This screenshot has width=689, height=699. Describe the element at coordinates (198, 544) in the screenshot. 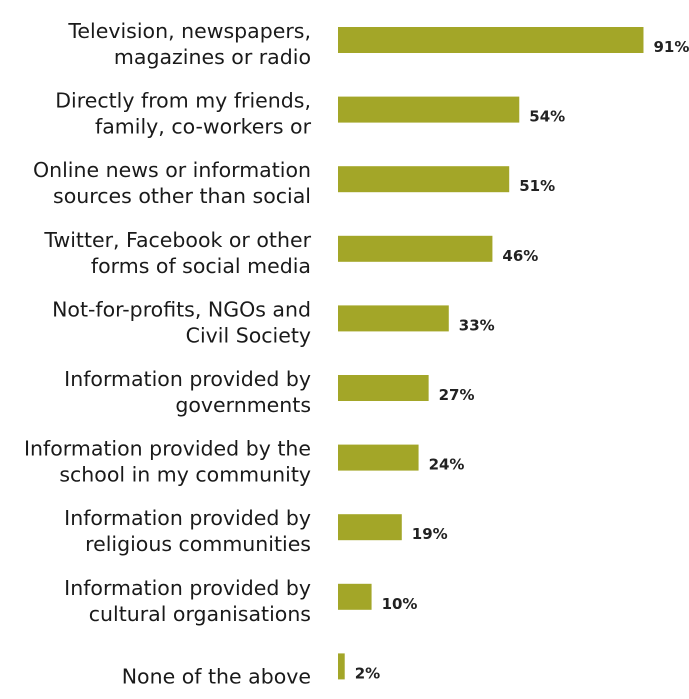

I see `category-label-7-line-1: religious communities` at that location.